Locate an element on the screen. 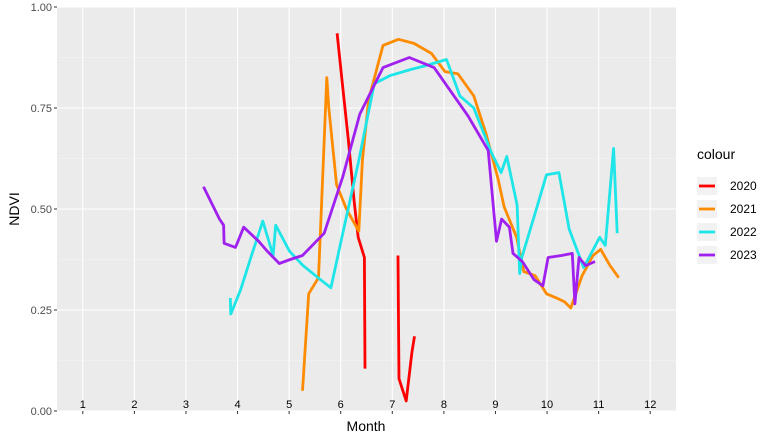 The image size is (773, 442). legend-label: 2023 is located at coordinates (743, 255).